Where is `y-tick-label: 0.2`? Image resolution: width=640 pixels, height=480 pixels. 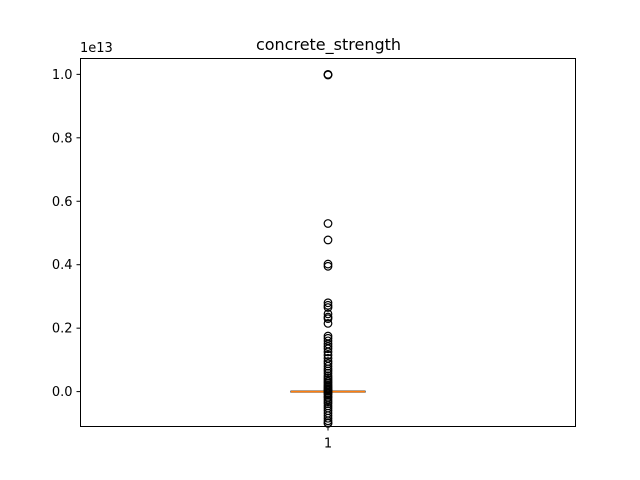
y-tick-label: 0.2 is located at coordinates (62, 329).